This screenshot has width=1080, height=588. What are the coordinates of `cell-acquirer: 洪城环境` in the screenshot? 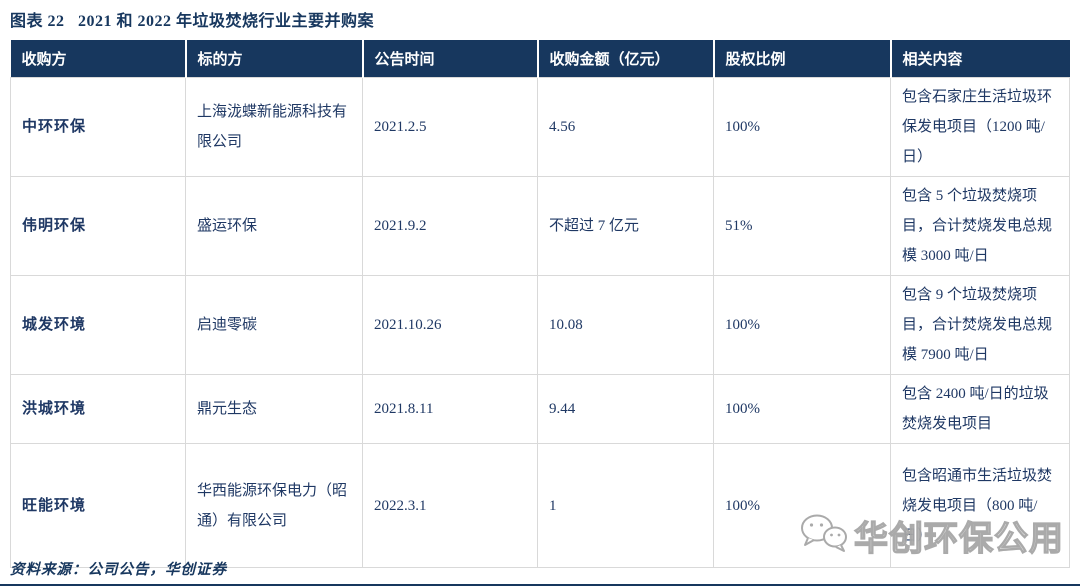 It's located at (98, 409).